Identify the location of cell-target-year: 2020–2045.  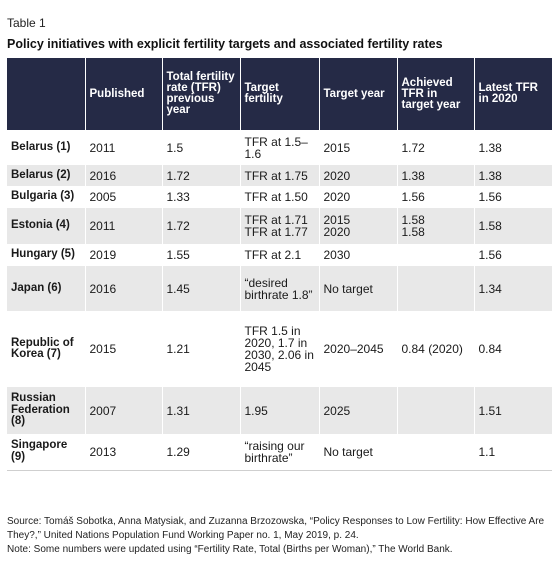
(357, 349).